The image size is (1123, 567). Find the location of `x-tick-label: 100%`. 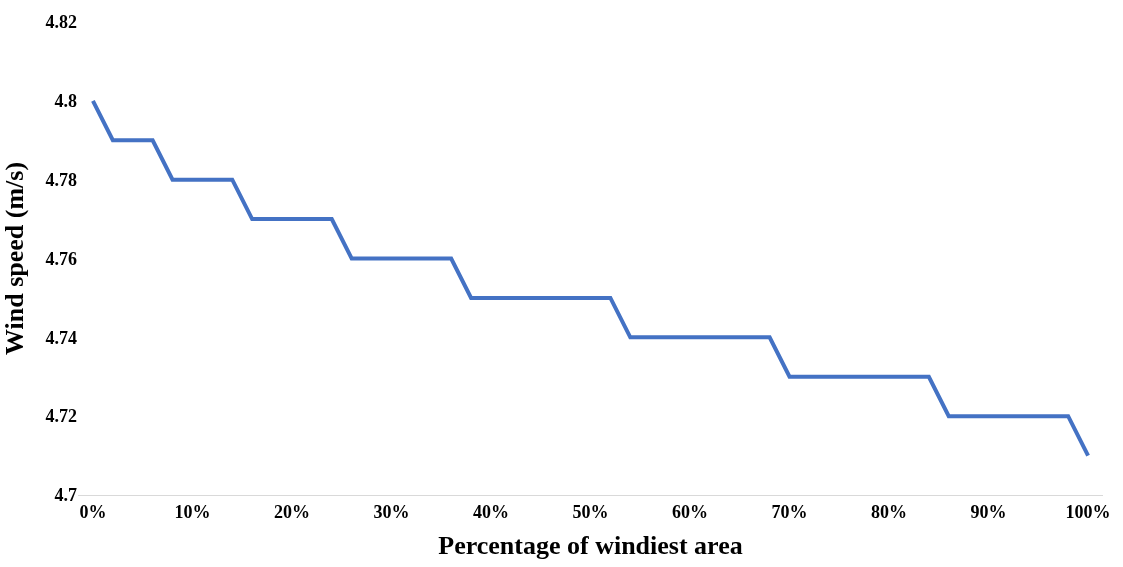

x-tick-label: 100% is located at coordinates (1088, 511).